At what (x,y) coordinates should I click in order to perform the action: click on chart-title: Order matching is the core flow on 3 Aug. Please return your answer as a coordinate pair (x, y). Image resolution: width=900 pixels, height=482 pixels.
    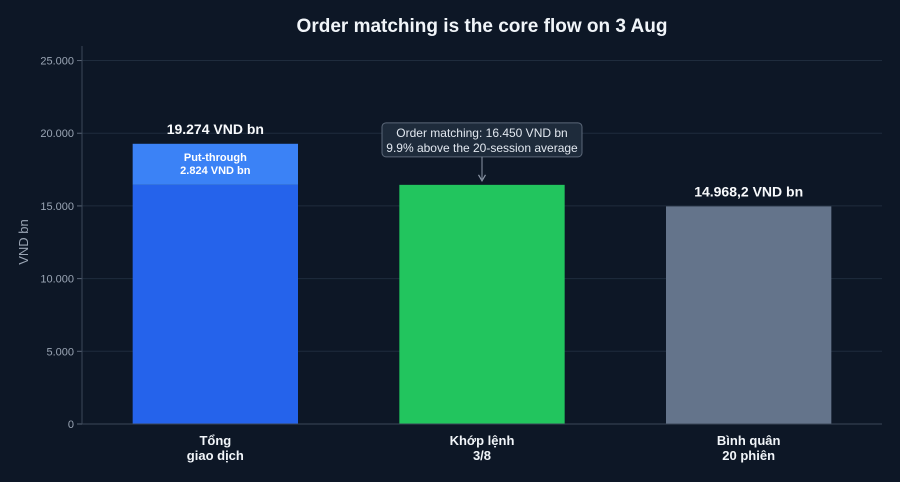
    Looking at the image, I should click on (482, 26).